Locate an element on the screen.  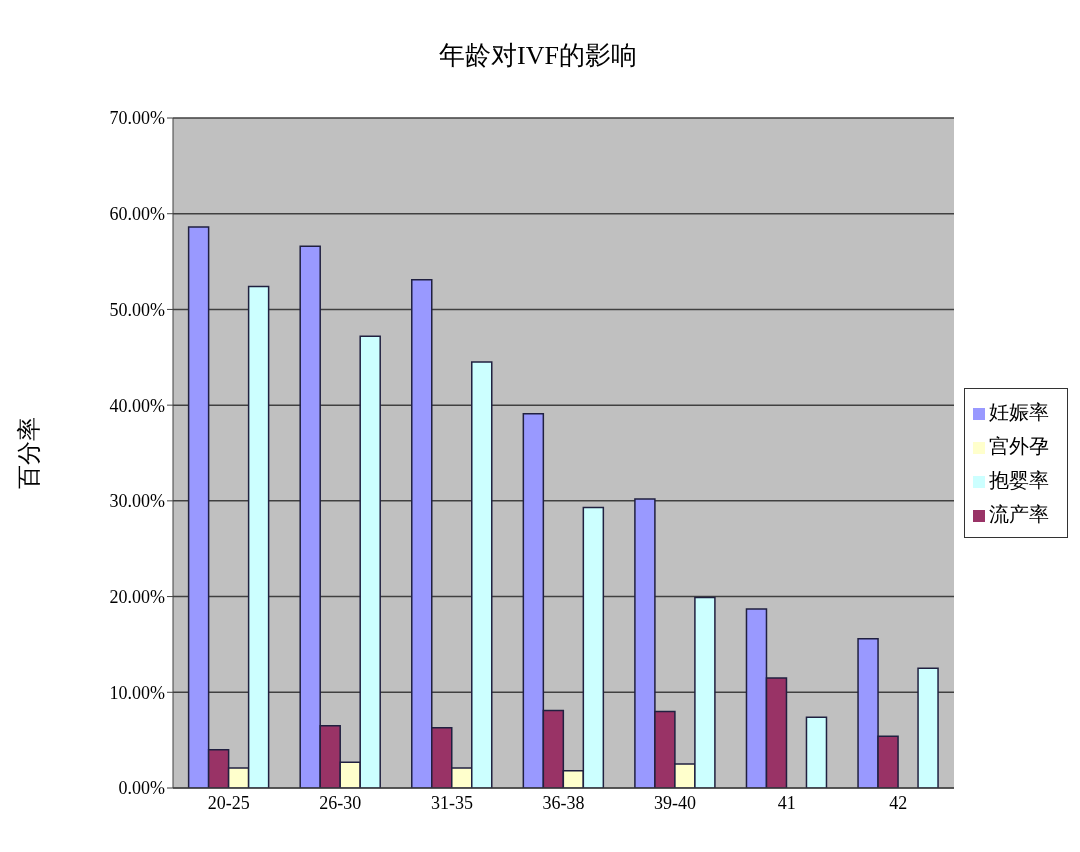
y-tick-label: 30.00% is located at coordinates (137, 501).